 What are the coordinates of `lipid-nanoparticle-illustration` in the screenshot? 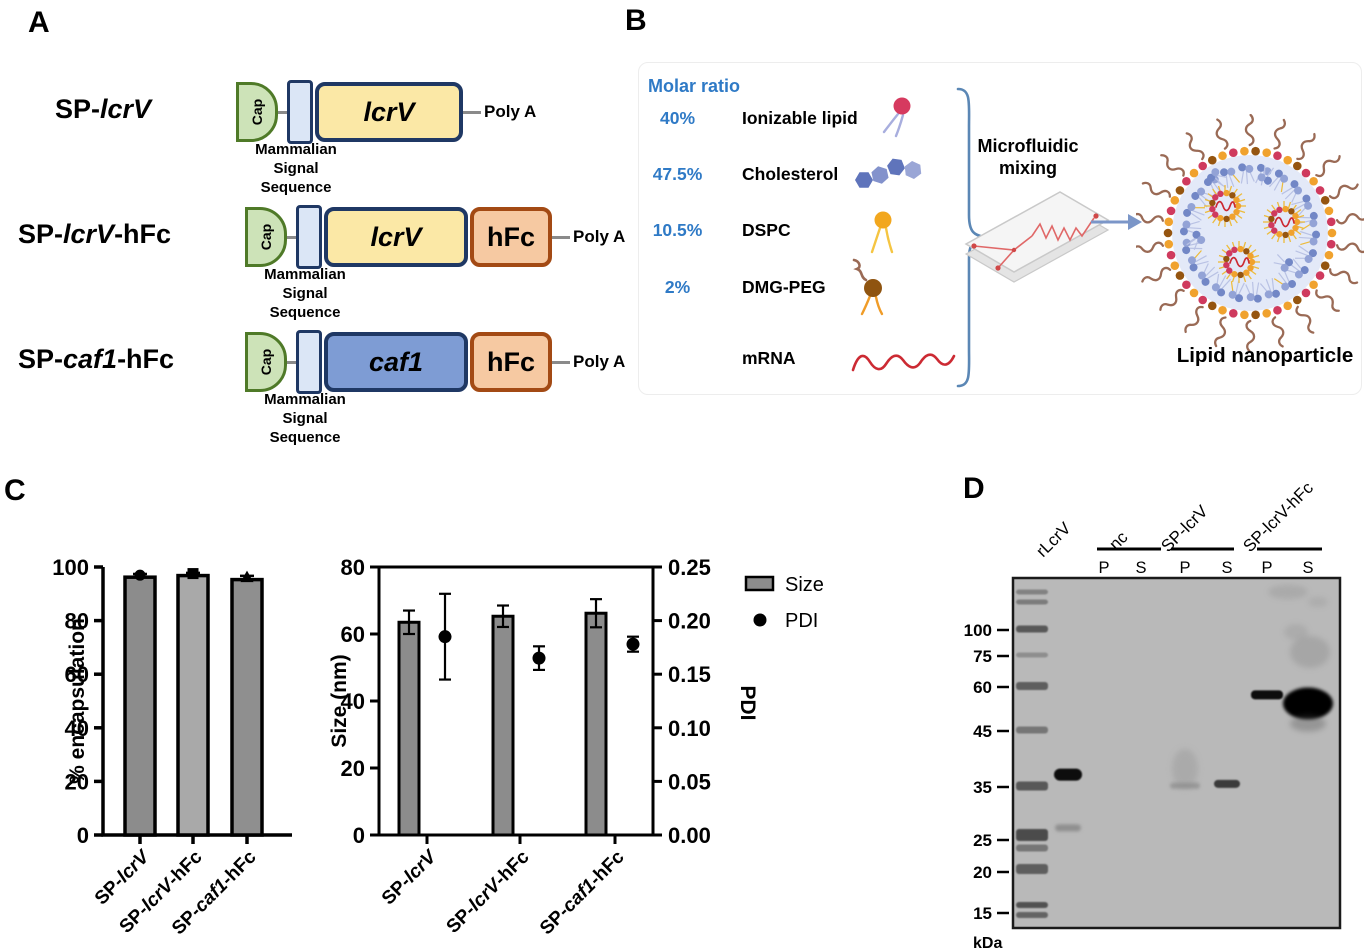 It's located at (1250, 233).